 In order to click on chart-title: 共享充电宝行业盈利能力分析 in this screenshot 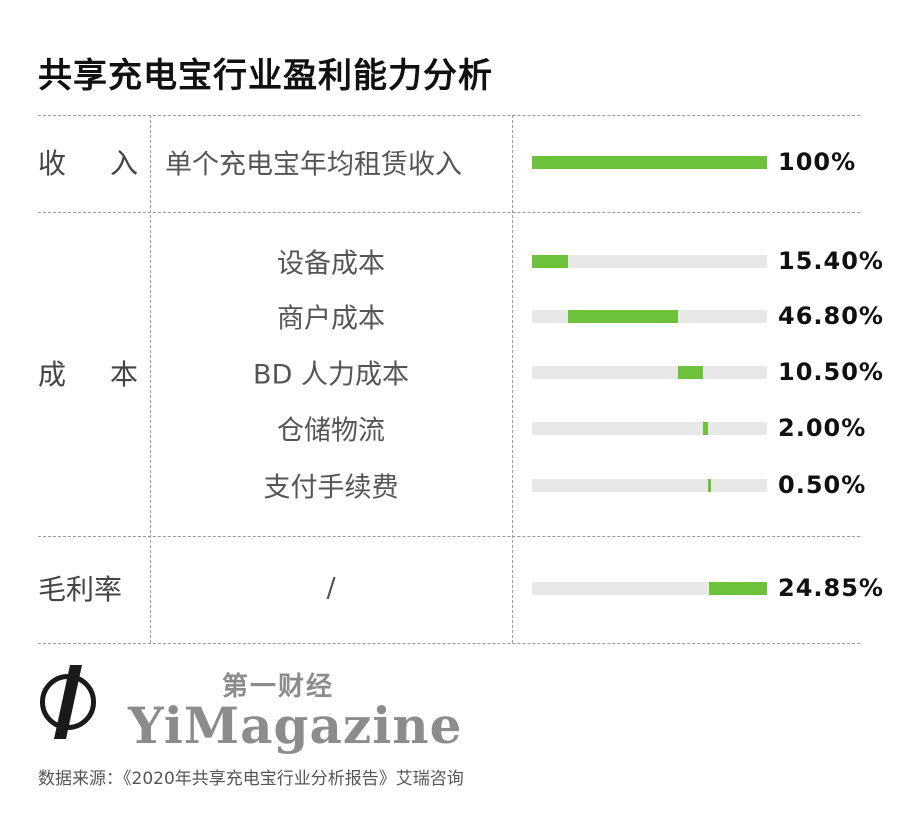, I will do `click(265, 76)`.